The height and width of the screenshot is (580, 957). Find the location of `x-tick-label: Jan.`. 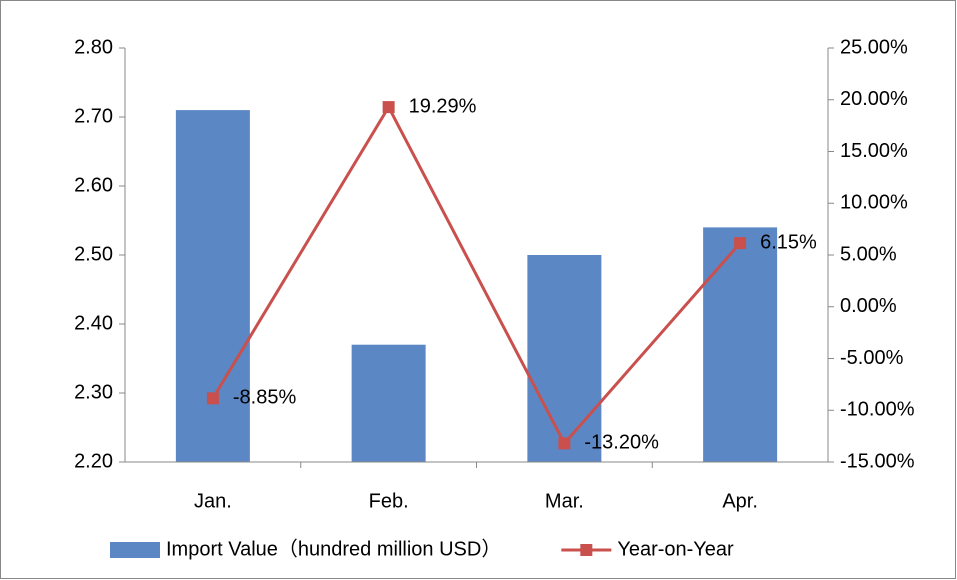

x-tick-label: Jan. is located at coordinates (213, 501).